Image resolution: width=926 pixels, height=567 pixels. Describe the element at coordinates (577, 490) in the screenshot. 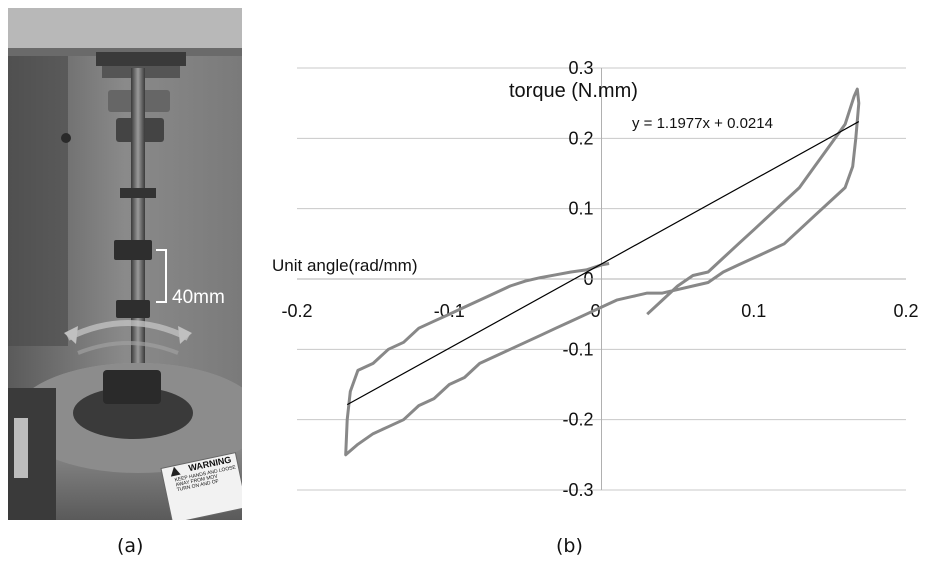

I see `y-tick-label: -0.3` at that location.